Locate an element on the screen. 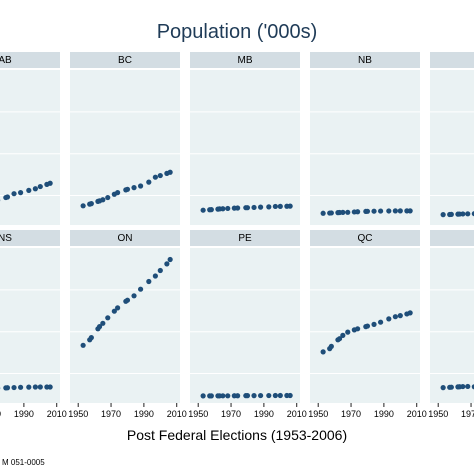 The image size is (474, 474). facet-panel: NS1950197019902010 is located at coordinates (33, 324).